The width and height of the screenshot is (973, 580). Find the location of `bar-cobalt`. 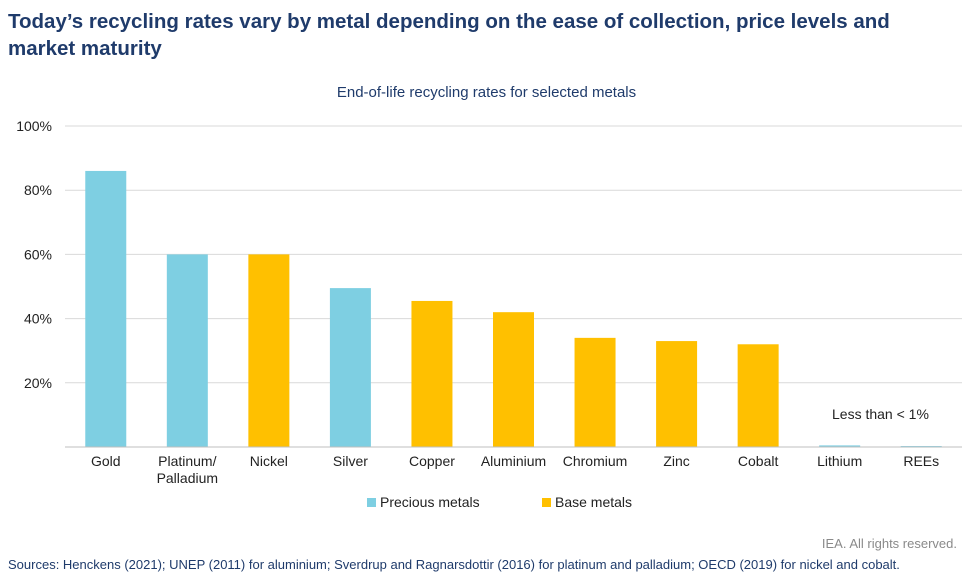

bar-cobalt is located at coordinates (758, 395).